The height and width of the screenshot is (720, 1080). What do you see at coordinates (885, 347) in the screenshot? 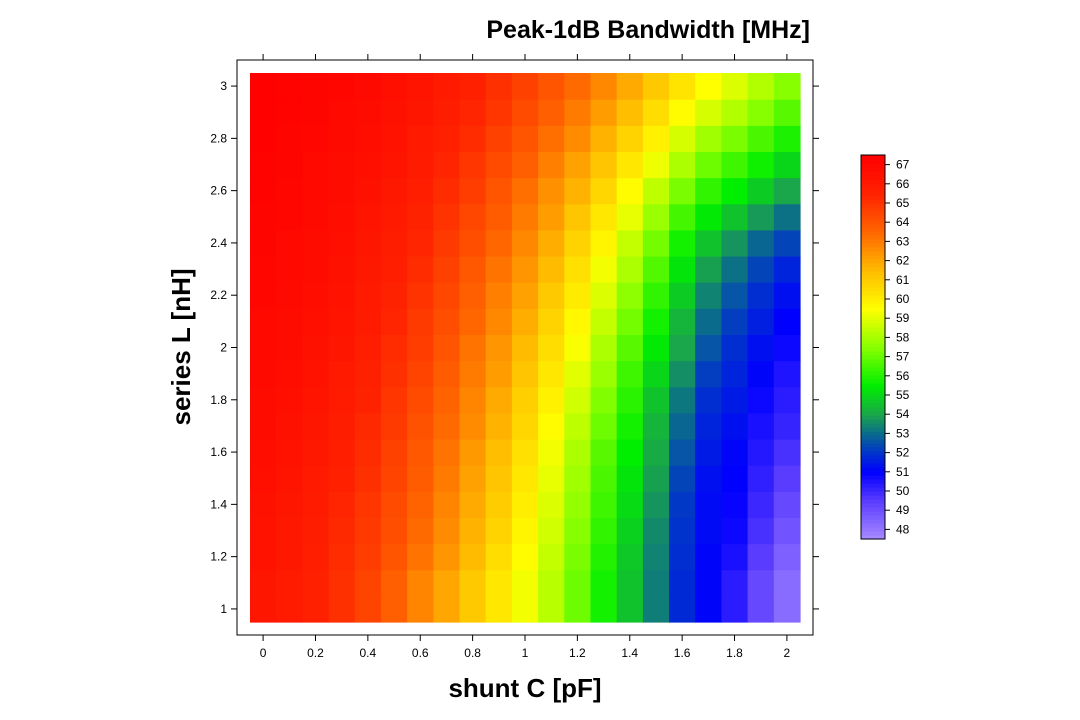
I see `colorbar: 48 49 50 51 52 53 54 55 56 57 58 59 60 61 62 63 64 65 66 67` at bounding box center [885, 347].